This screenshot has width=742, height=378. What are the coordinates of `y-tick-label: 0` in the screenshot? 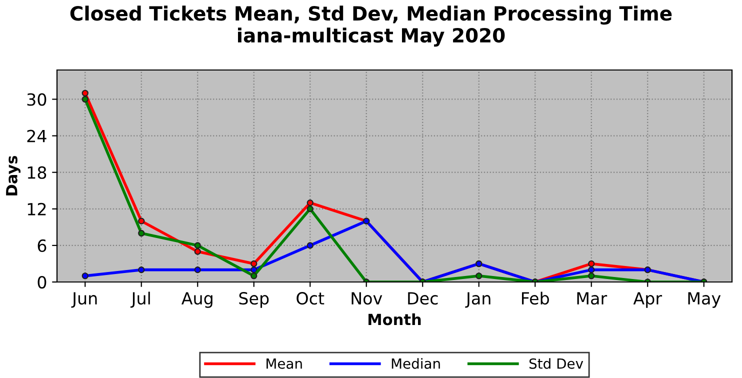 It's located at (42, 282).